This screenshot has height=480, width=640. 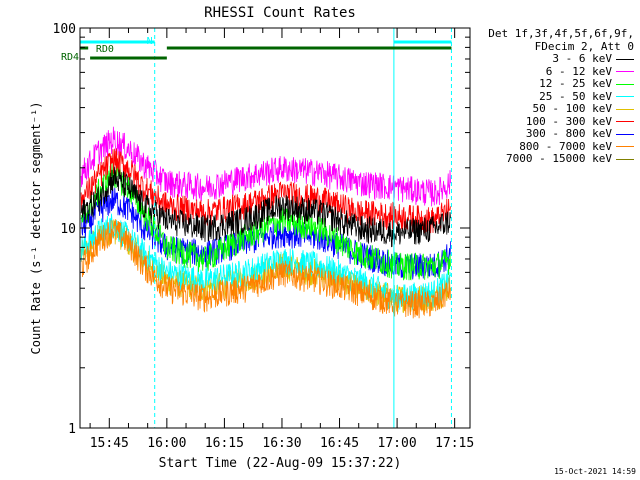 What do you see at coordinates (72, 429) in the screenshot?
I see `y-tick-label: 1` at bounding box center [72, 429].